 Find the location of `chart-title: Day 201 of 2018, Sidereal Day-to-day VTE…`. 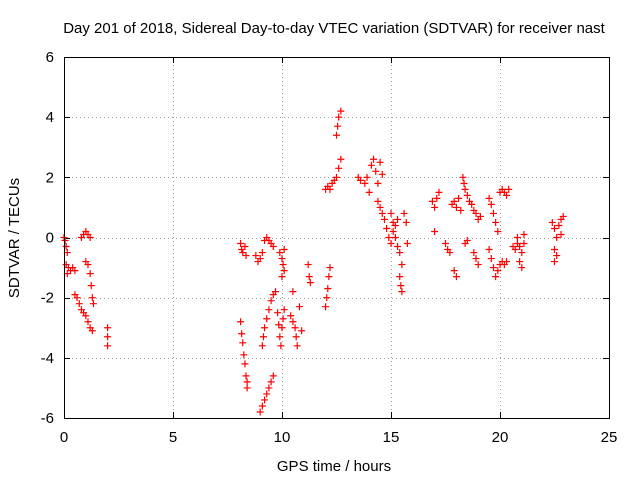

chart-title: Day 201 of 2018, Sidereal Day-to-day VTE… is located at coordinates (334, 28).